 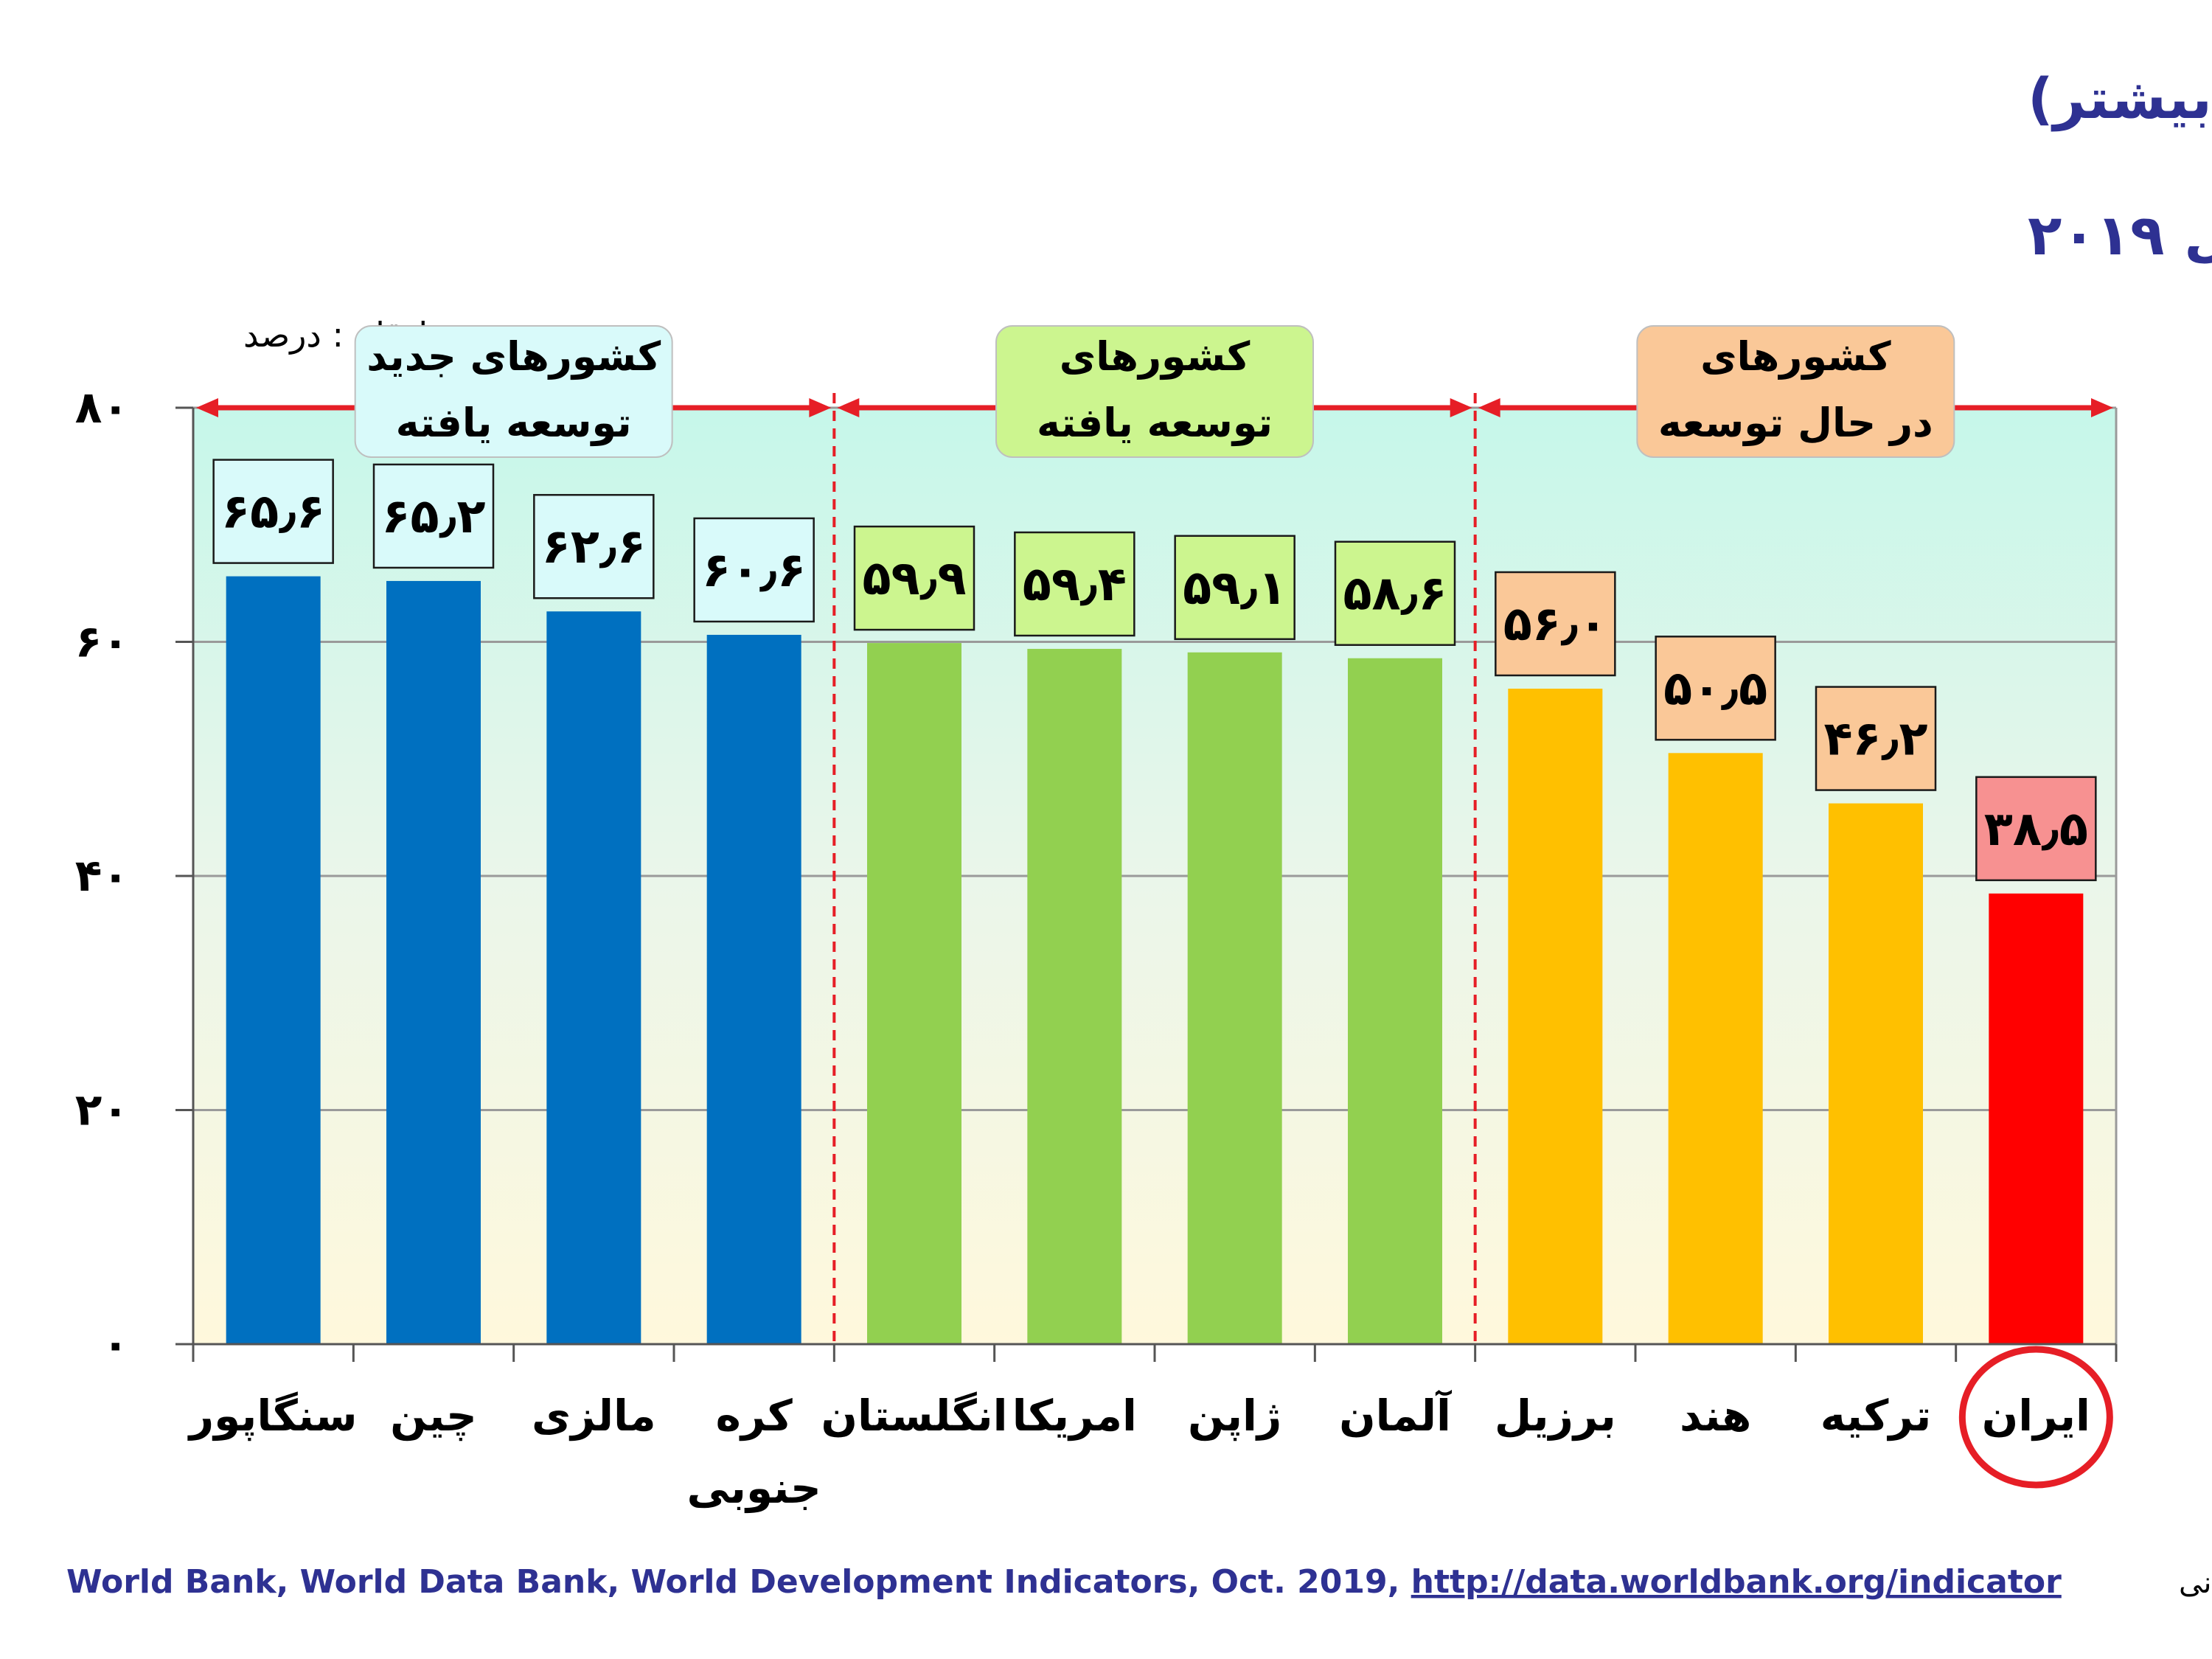 I want to click on ytick-label-80: ۸۰, so click(x=102, y=408).